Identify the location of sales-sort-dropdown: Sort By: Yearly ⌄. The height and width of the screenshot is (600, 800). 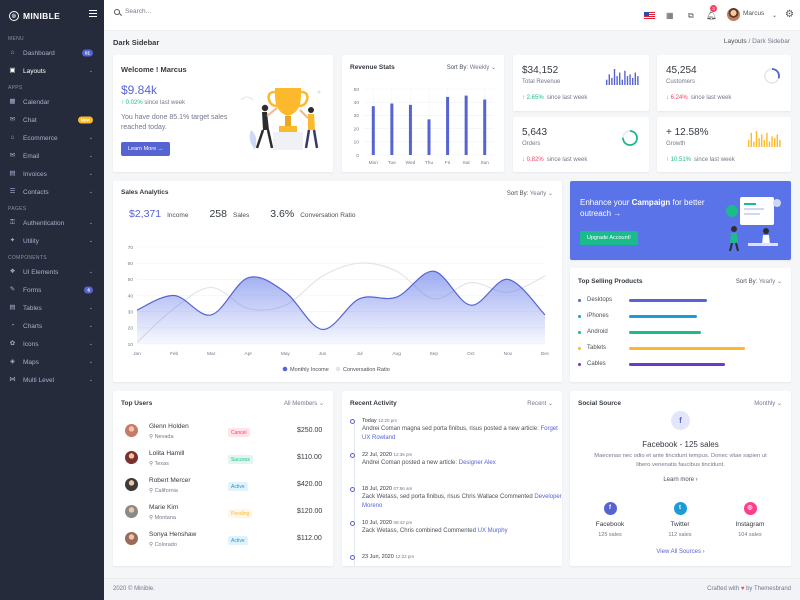
(529, 194).